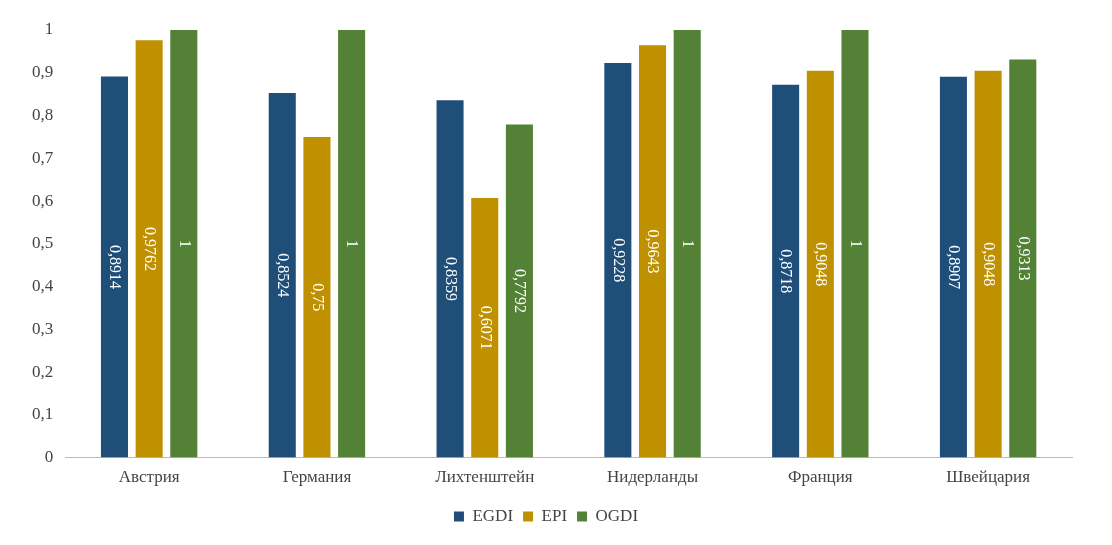  I want to click on y-tick-label: 0,6, so click(43, 200).